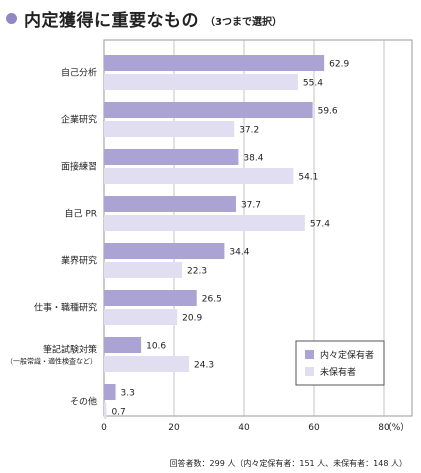  What do you see at coordinates (104, 428) in the screenshot?
I see `x-tick-label: 0` at bounding box center [104, 428].